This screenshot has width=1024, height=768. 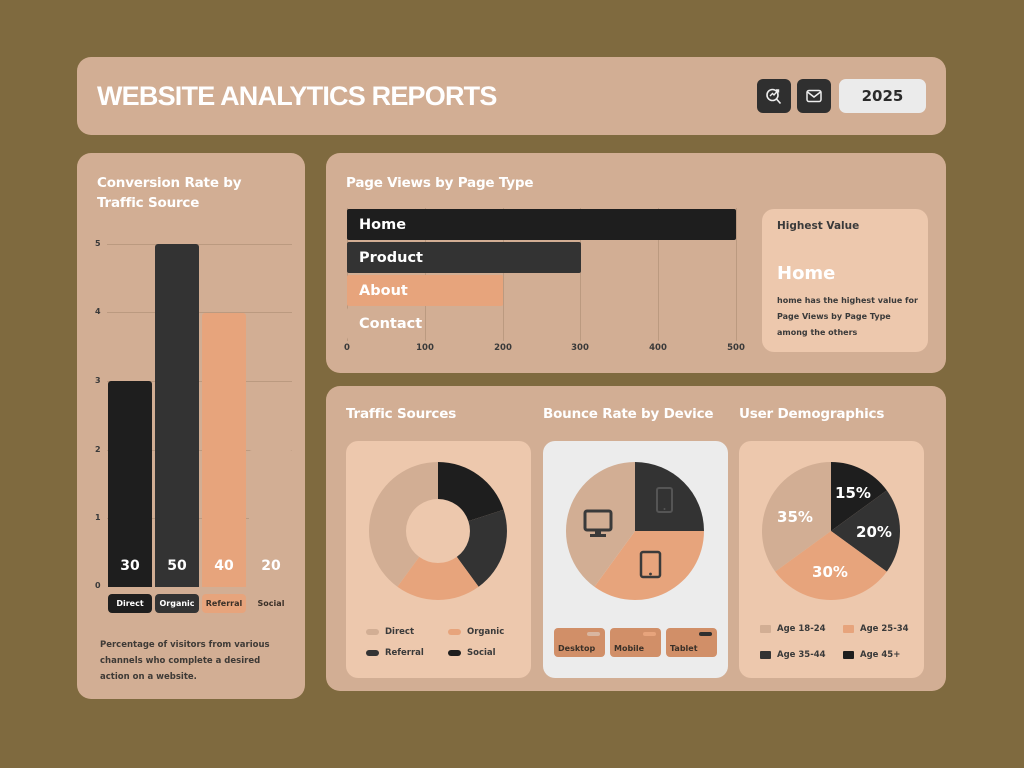 I want to click on traffic-sources-title: Traffic Sources, so click(x=401, y=414).